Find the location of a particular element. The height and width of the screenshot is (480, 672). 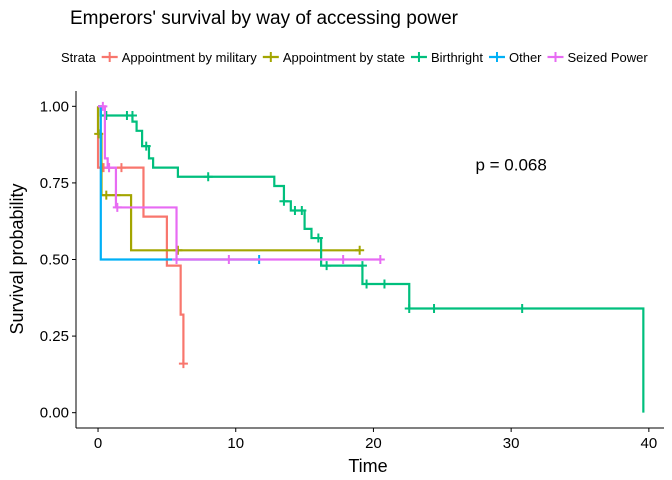

y-tick-label: 0.25 is located at coordinates (54, 336).